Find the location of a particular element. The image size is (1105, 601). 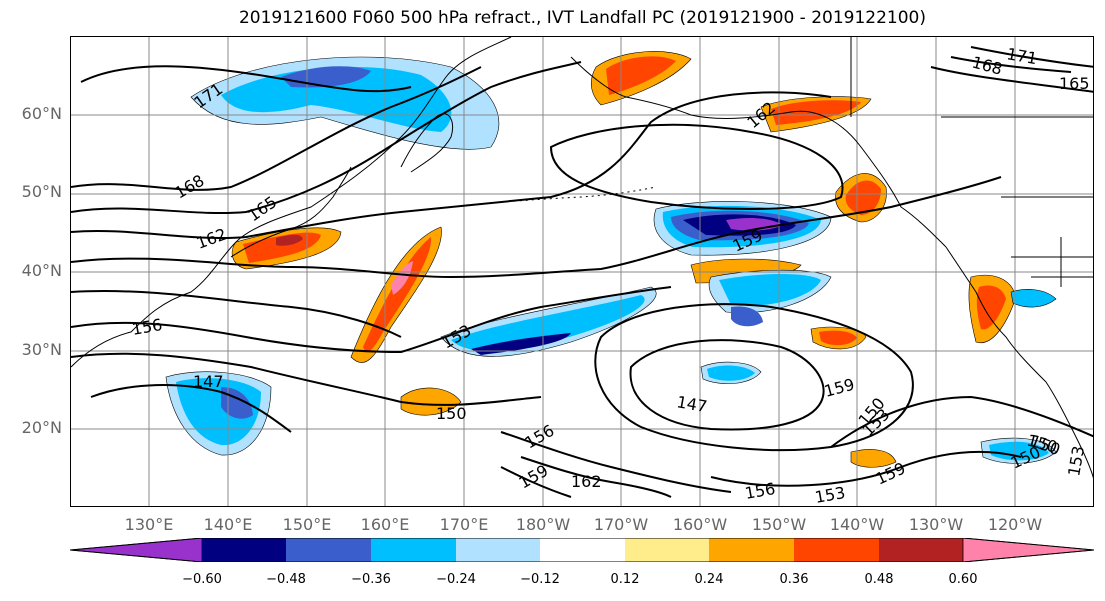

contour-label: 150 is located at coordinates (451, 413).